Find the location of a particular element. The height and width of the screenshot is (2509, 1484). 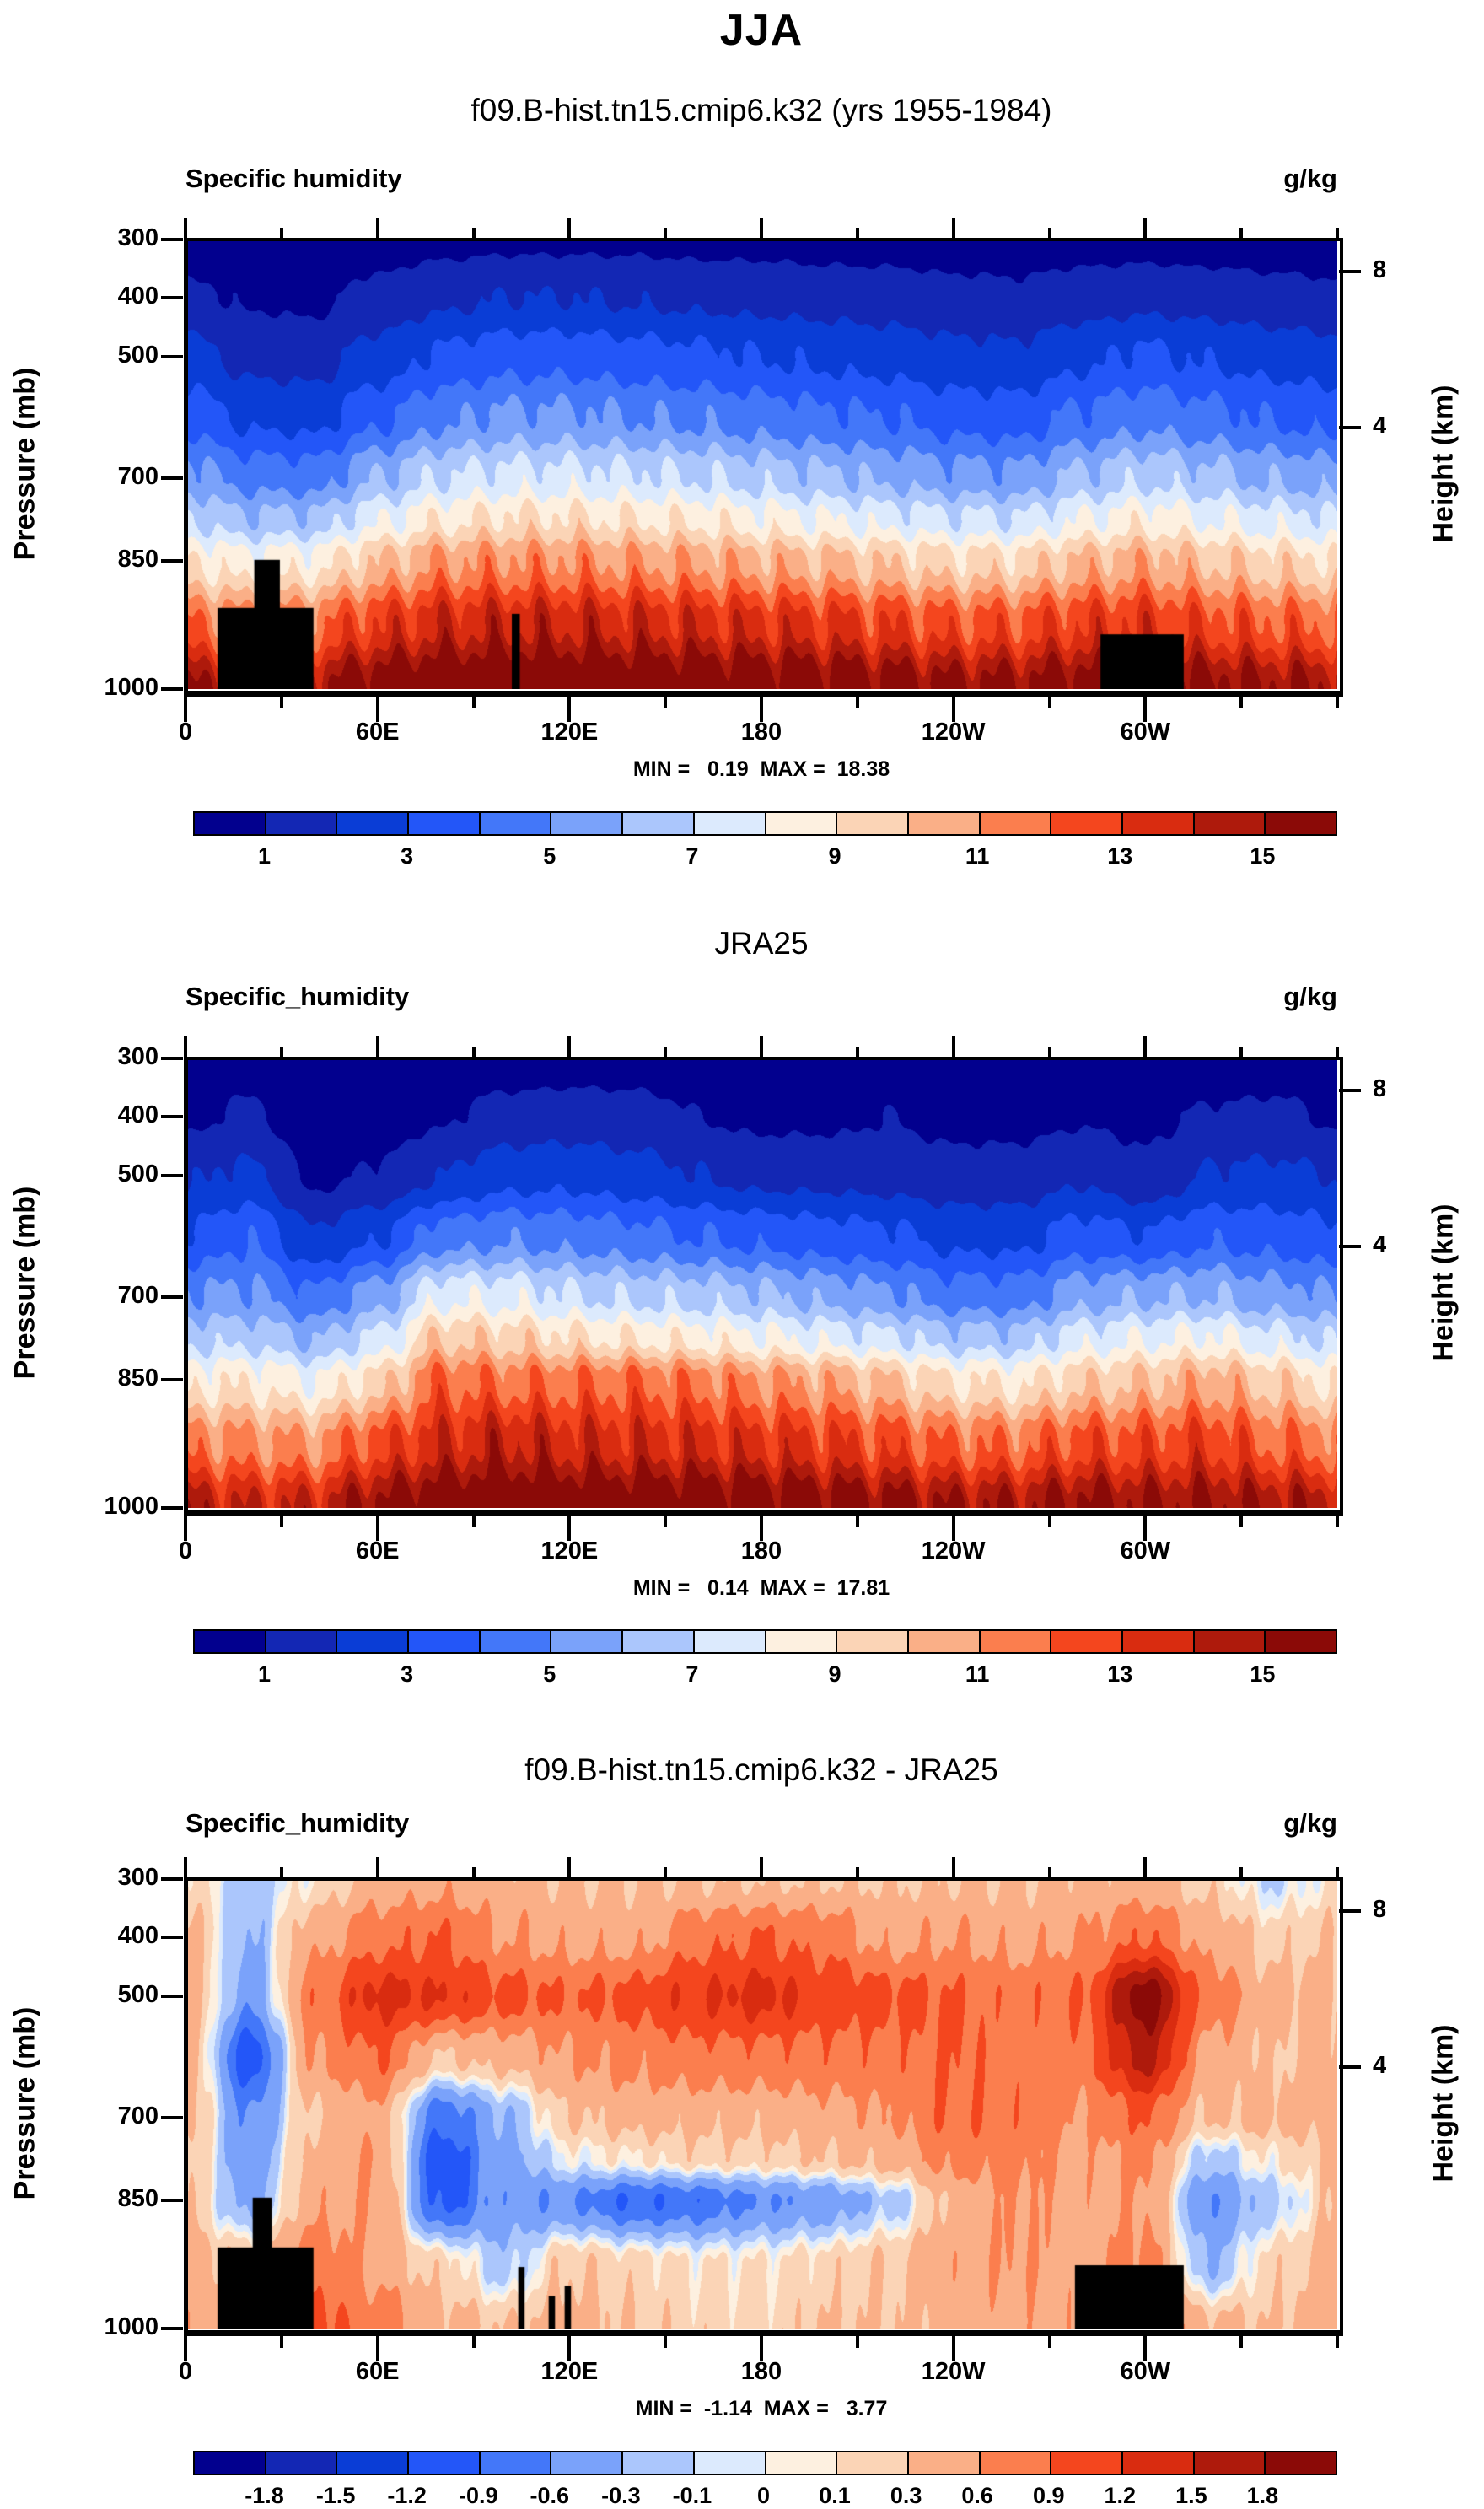

pressure-tick-label: 400 is located at coordinates (138, 296).